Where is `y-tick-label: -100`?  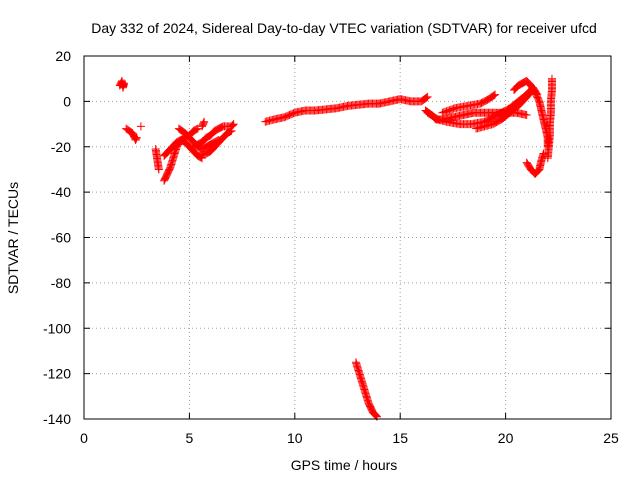
y-tick-label: -100 is located at coordinates (57, 328).